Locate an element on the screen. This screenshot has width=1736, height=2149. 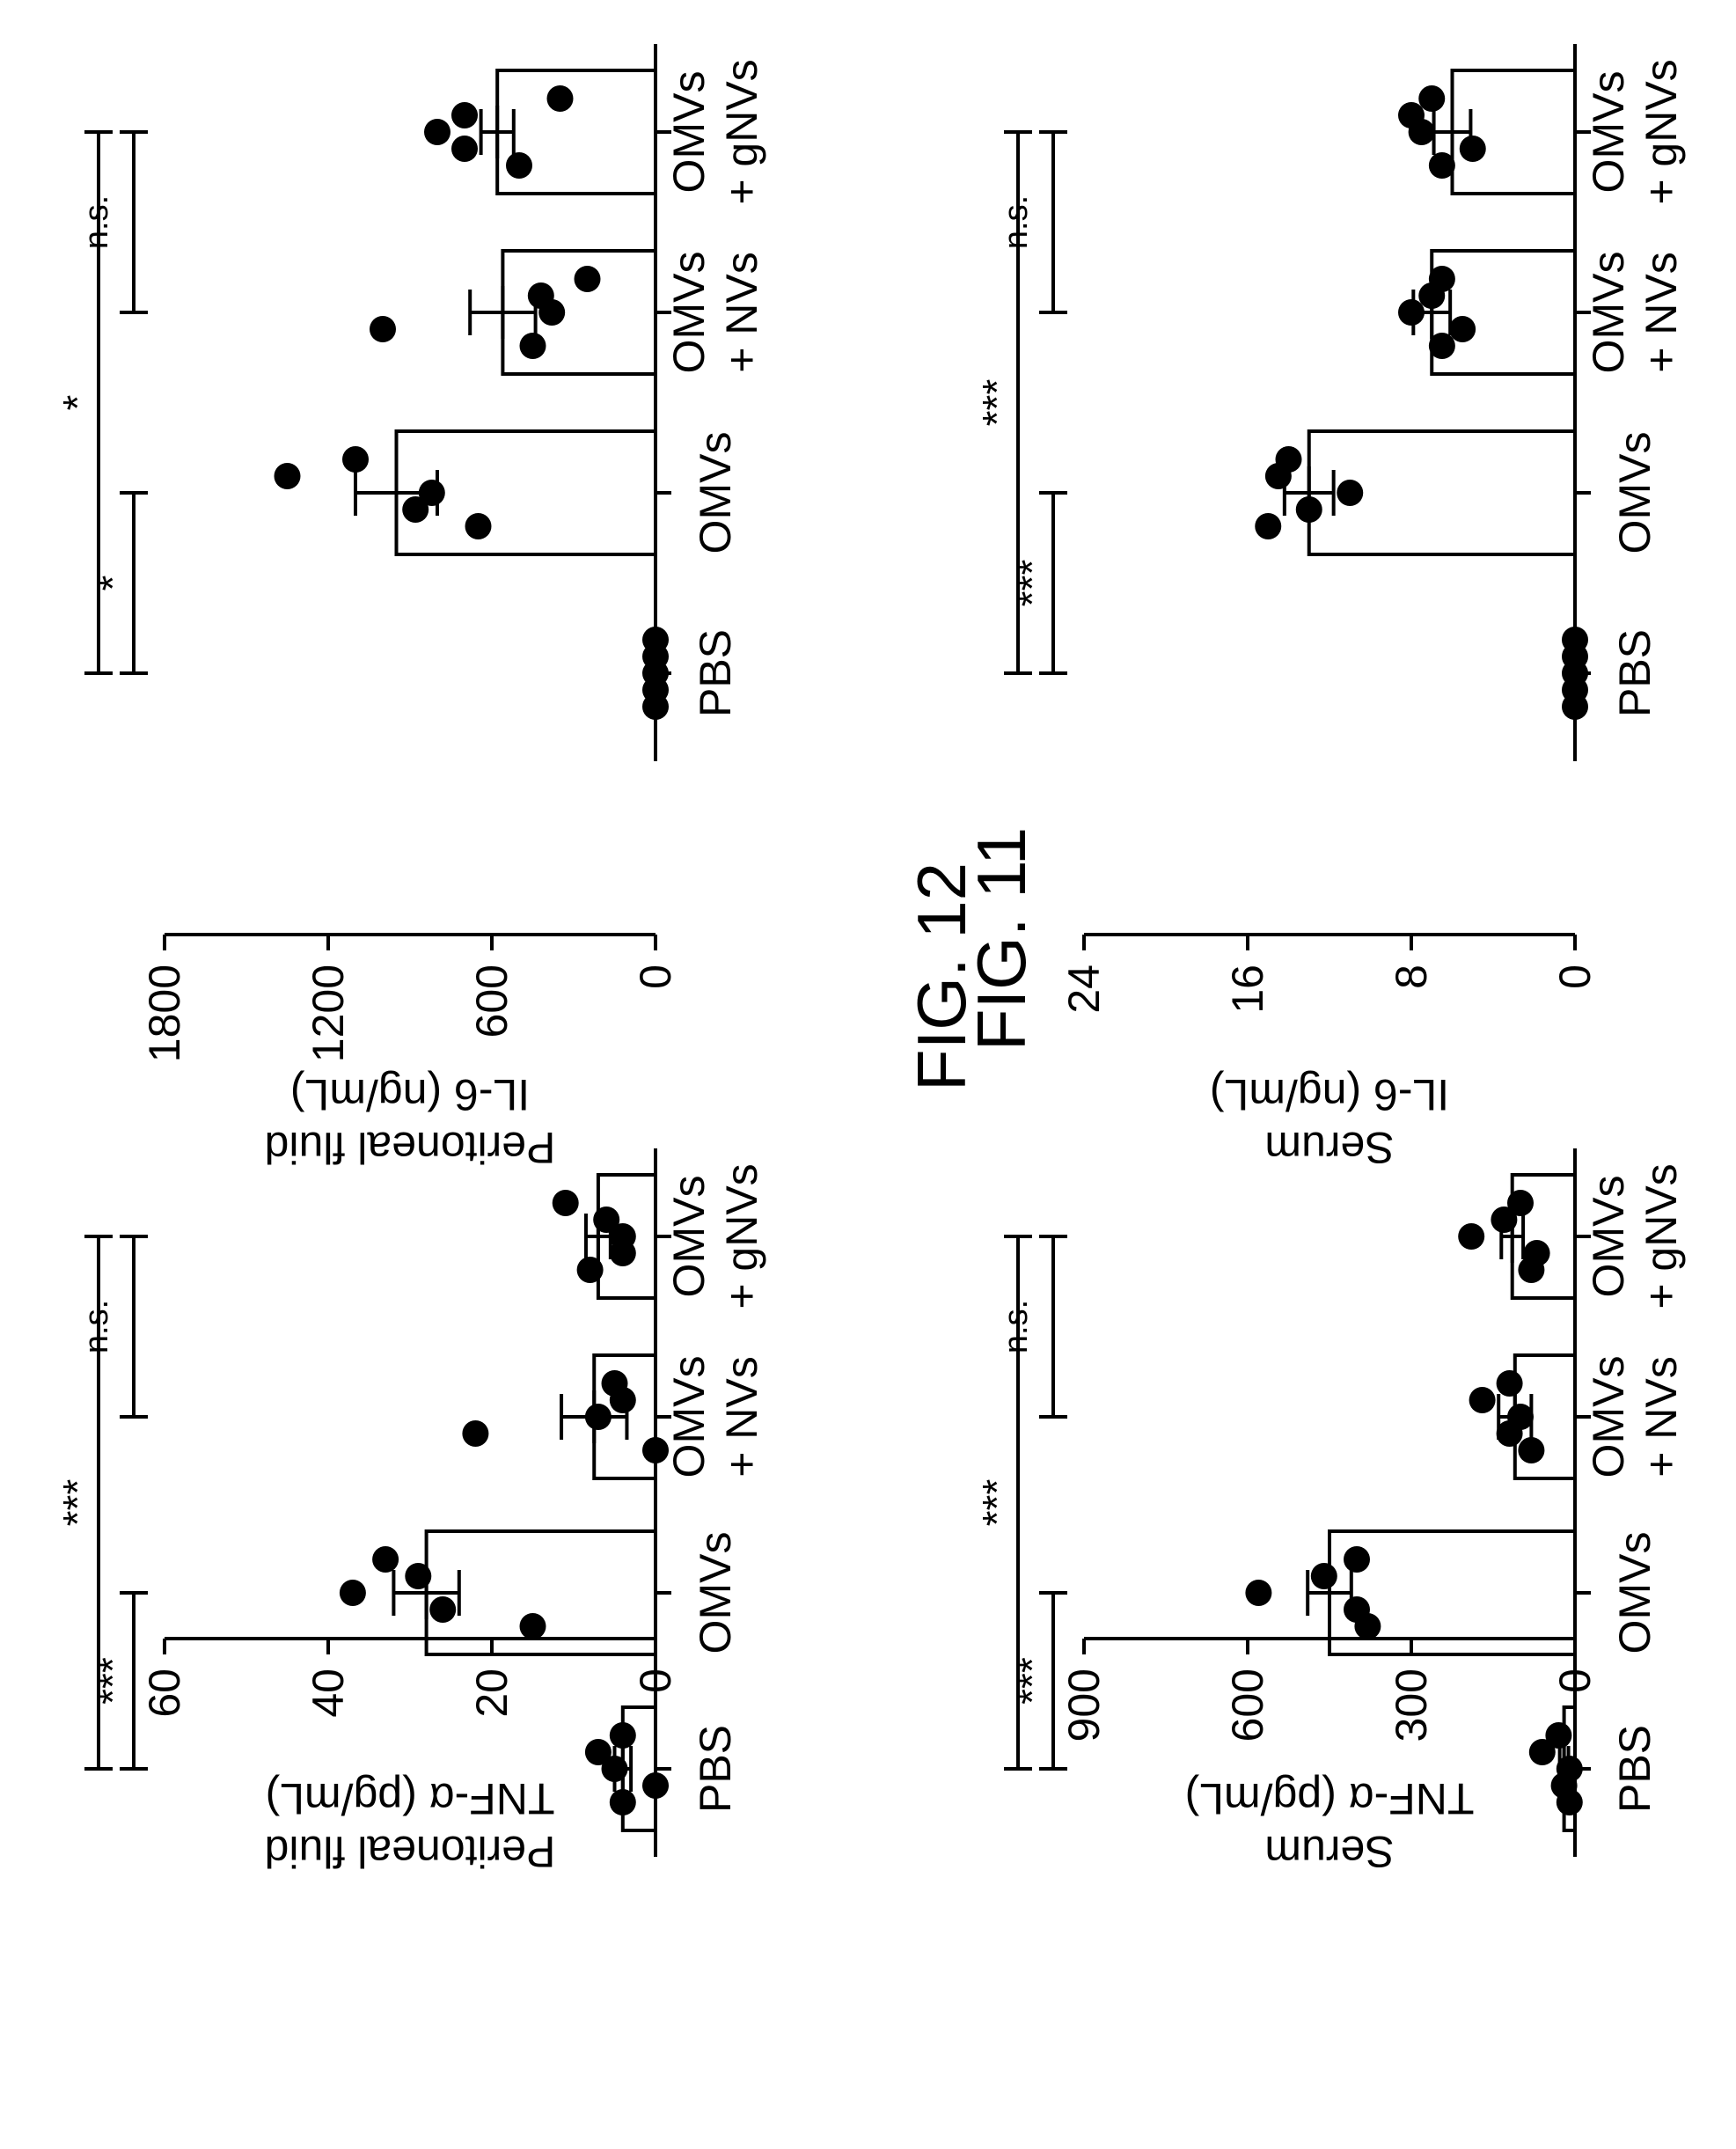
value-axis-tick-label: 900 is located at coordinates (1084, 1705).